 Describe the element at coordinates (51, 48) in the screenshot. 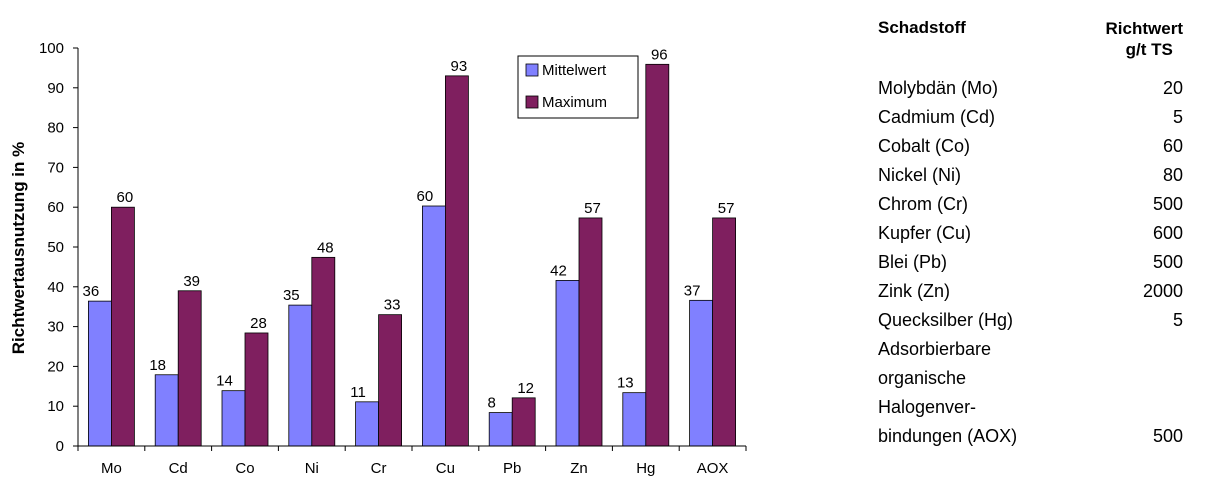

I see `y-tick-label: 100` at that location.